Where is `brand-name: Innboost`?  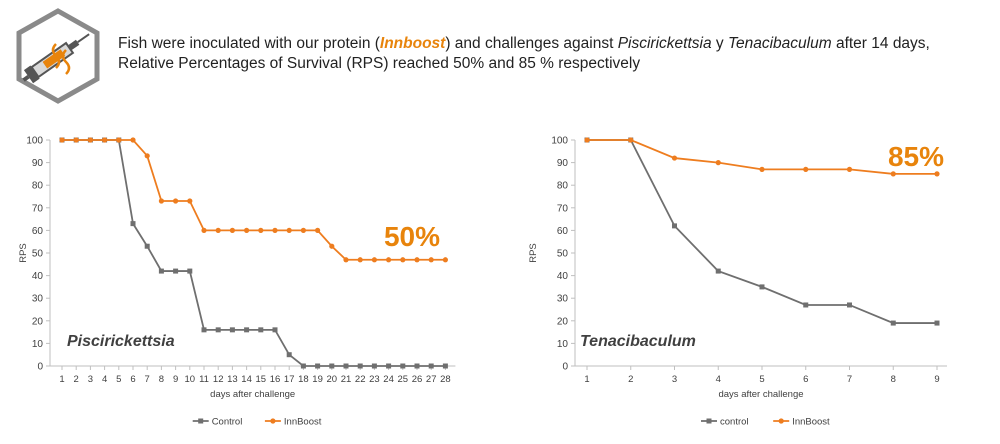 brand-name: Innboost is located at coordinates (412, 43).